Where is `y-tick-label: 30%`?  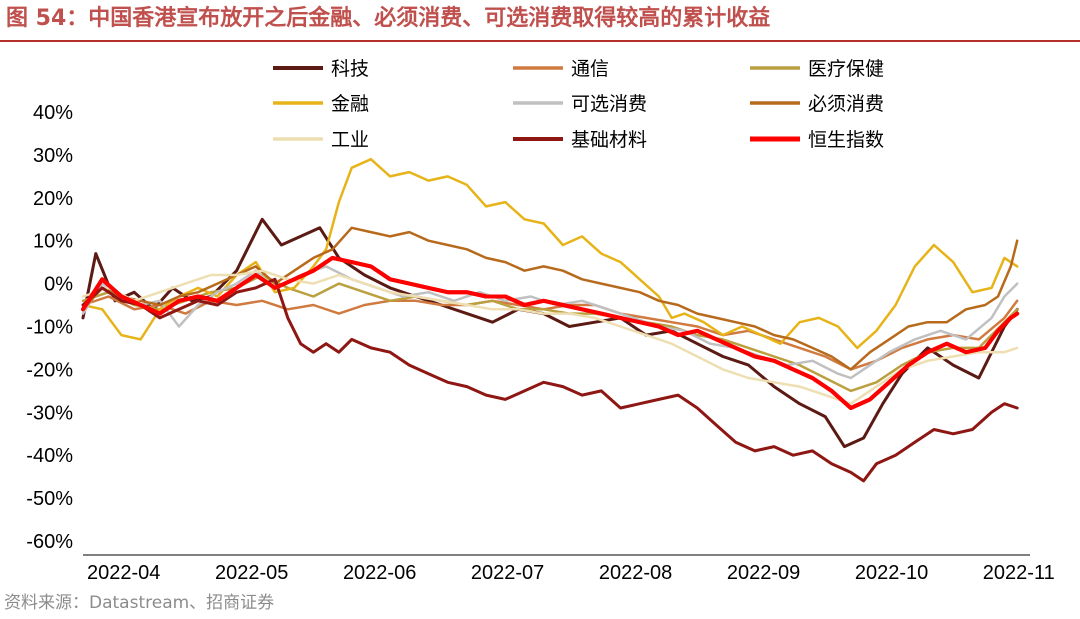 y-tick-label: 30% is located at coordinates (53, 156).